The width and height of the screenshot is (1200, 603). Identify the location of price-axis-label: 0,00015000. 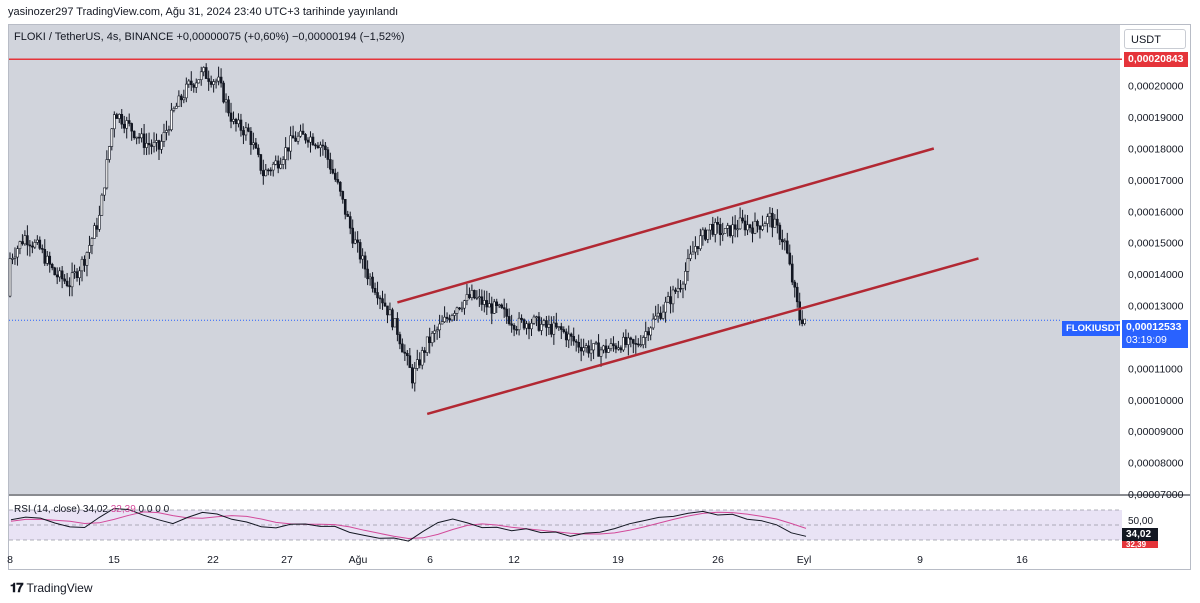
(1156, 244).